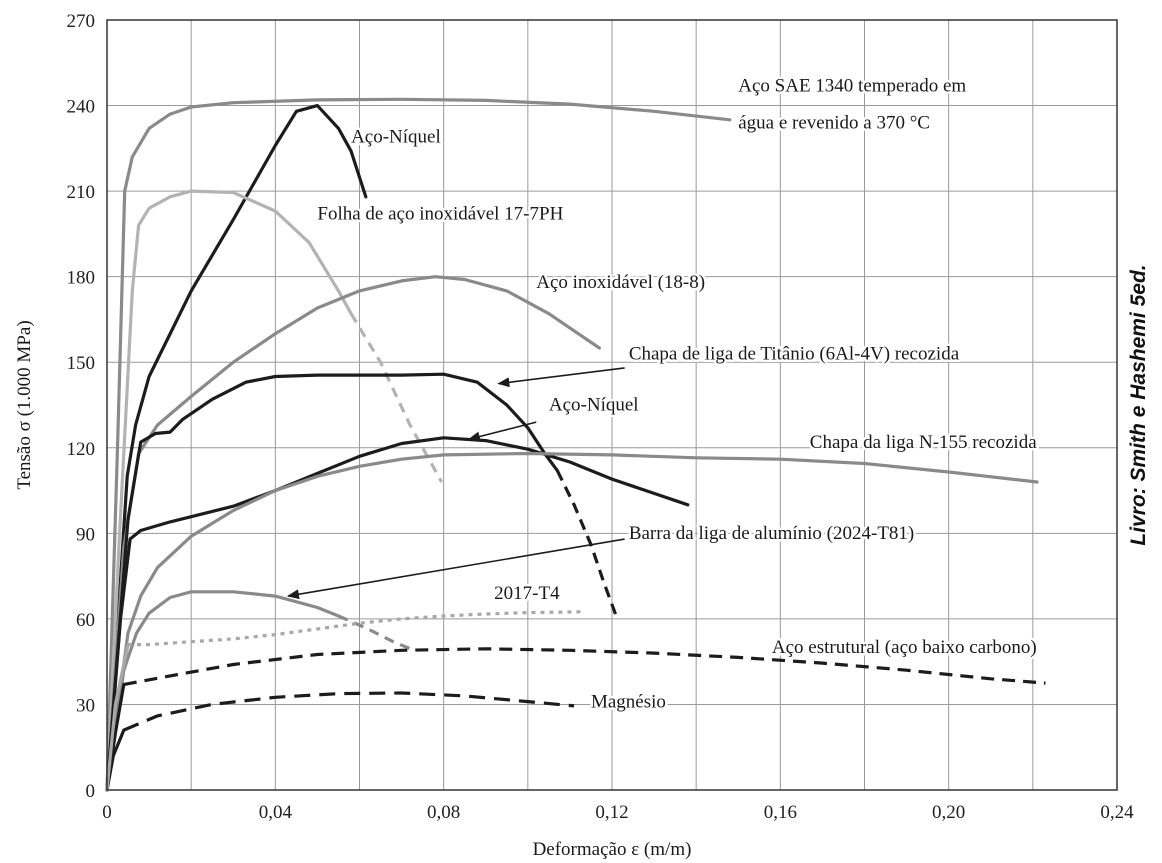 Image resolution: width=1162 pixels, height=863 pixels. Describe the element at coordinates (923, 442) in the screenshot. I see `series-label: Chapa da liga N-155 recozida` at that location.